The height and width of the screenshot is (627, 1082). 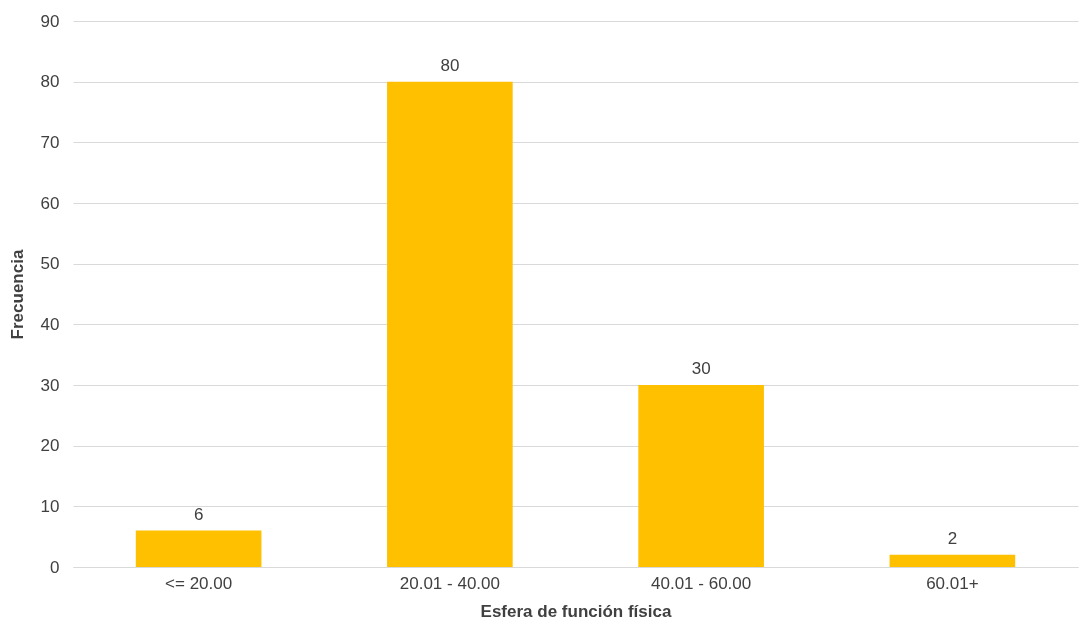 I want to click on y-tick-label: 40, so click(x=50, y=324).